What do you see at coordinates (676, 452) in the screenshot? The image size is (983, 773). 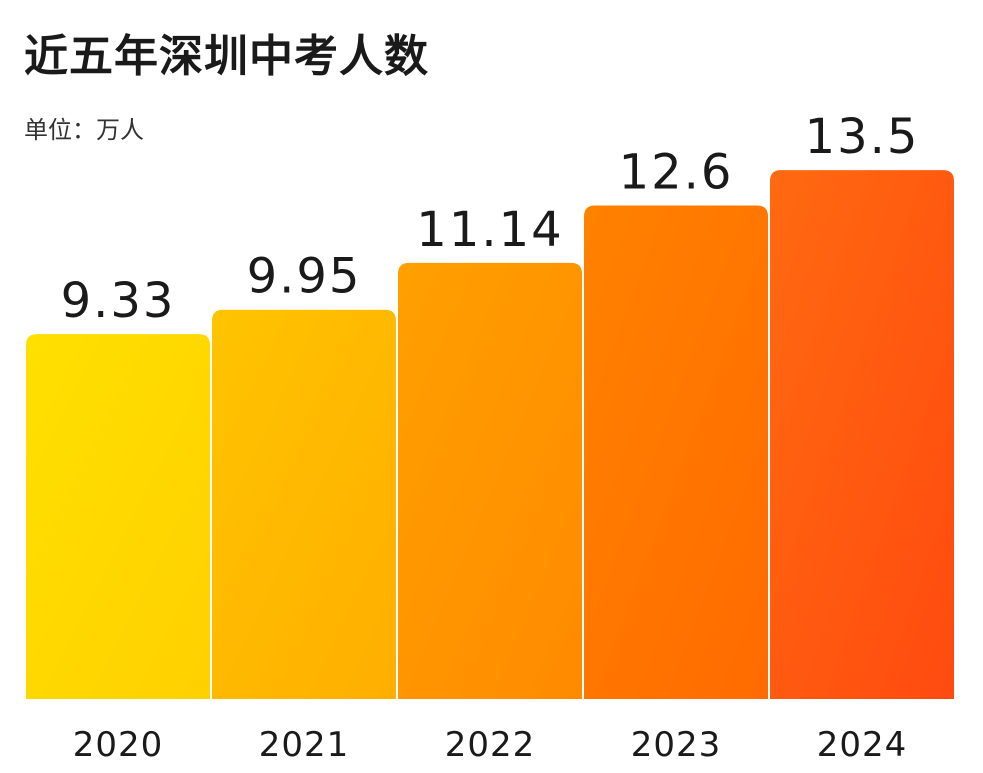 I see `bar-2023` at bounding box center [676, 452].